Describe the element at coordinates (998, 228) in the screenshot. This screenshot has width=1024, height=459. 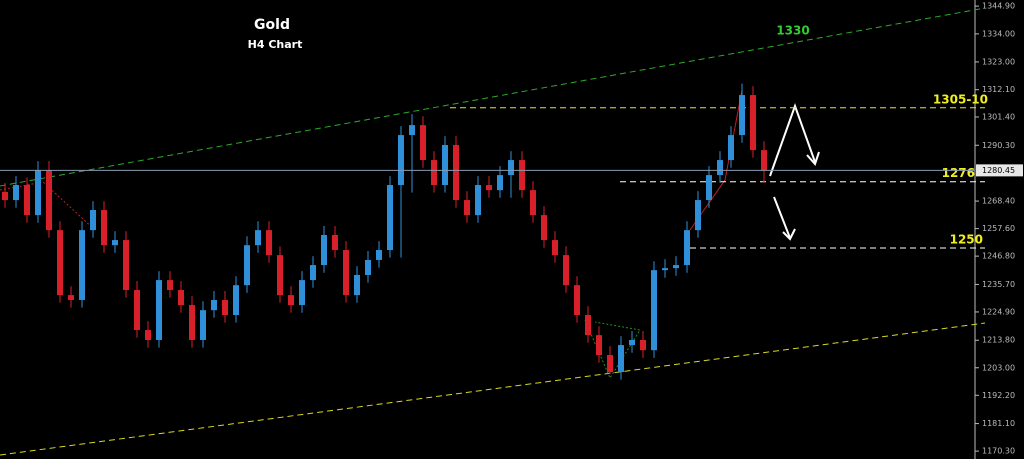
I see `y-tick-label: 1257.60` at that location.